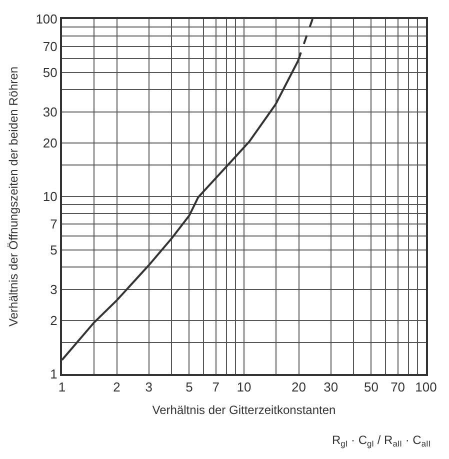  I want to click on y-tick-label: 2, so click(54, 320).